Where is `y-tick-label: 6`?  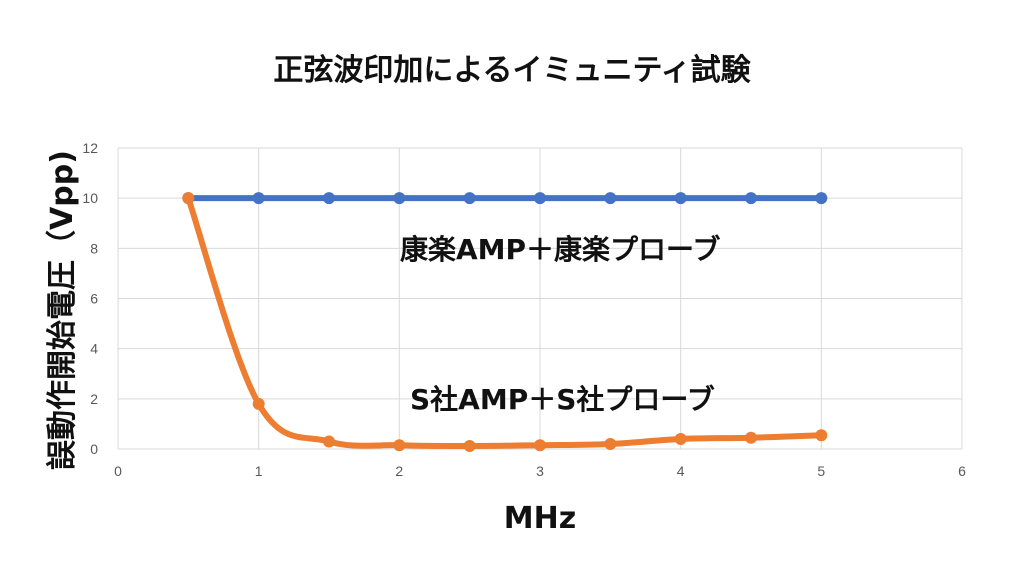
y-tick-label: 6 is located at coordinates (94, 299).